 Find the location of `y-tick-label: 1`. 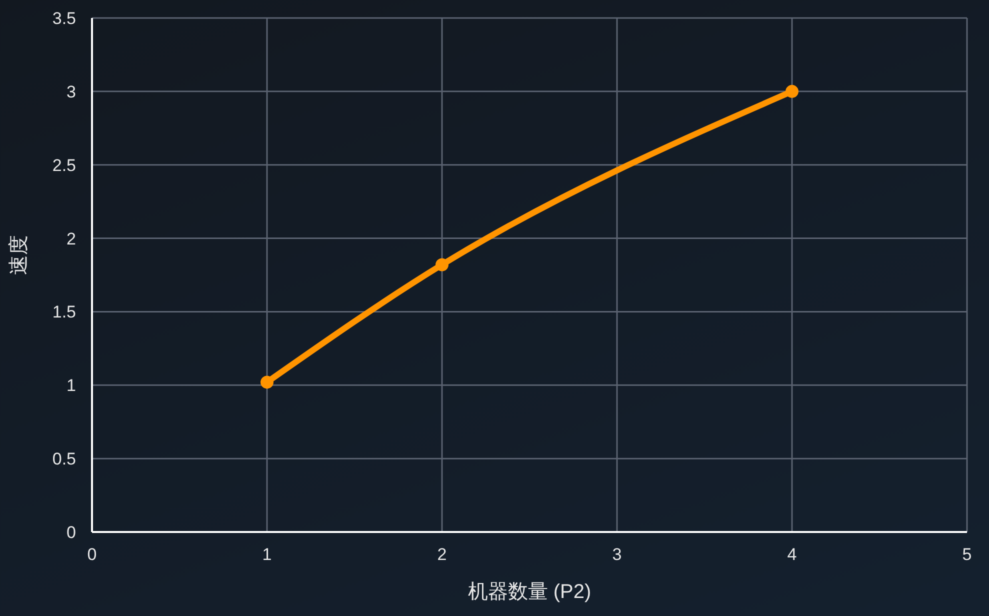

y-tick-label: 1 is located at coordinates (71, 386).